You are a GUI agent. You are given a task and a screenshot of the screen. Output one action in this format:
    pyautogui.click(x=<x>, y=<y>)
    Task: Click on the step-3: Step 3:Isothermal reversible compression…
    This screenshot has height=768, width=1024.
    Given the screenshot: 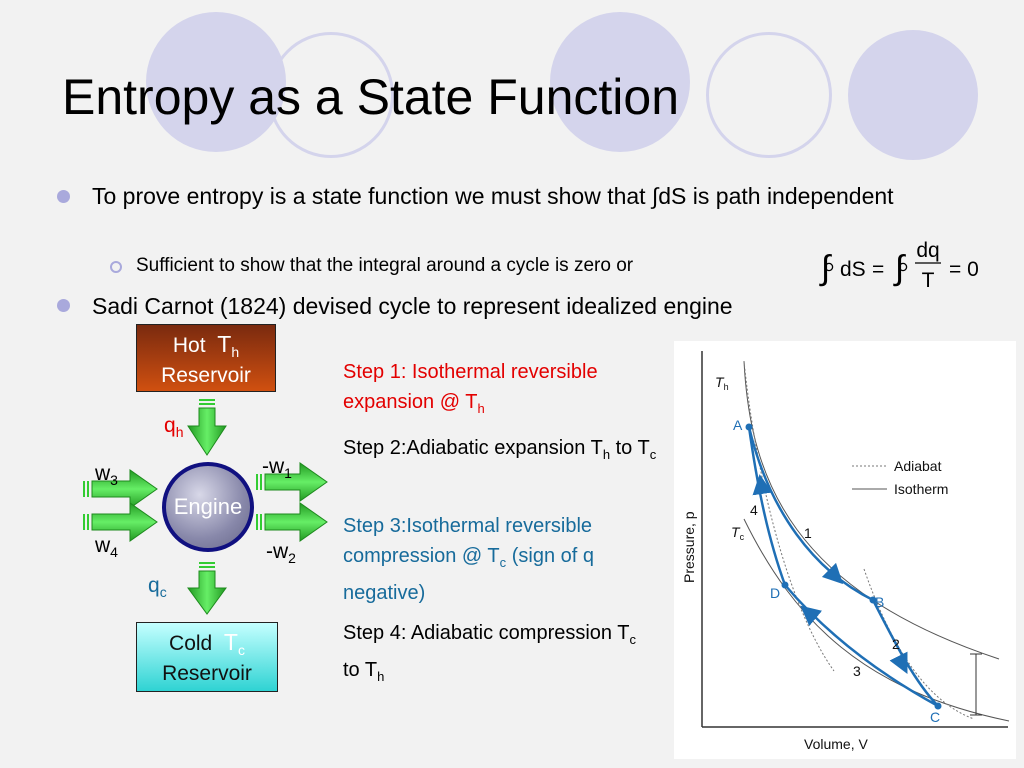 What is the action you would take?
    pyautogui.click(x=468, y=559)
    